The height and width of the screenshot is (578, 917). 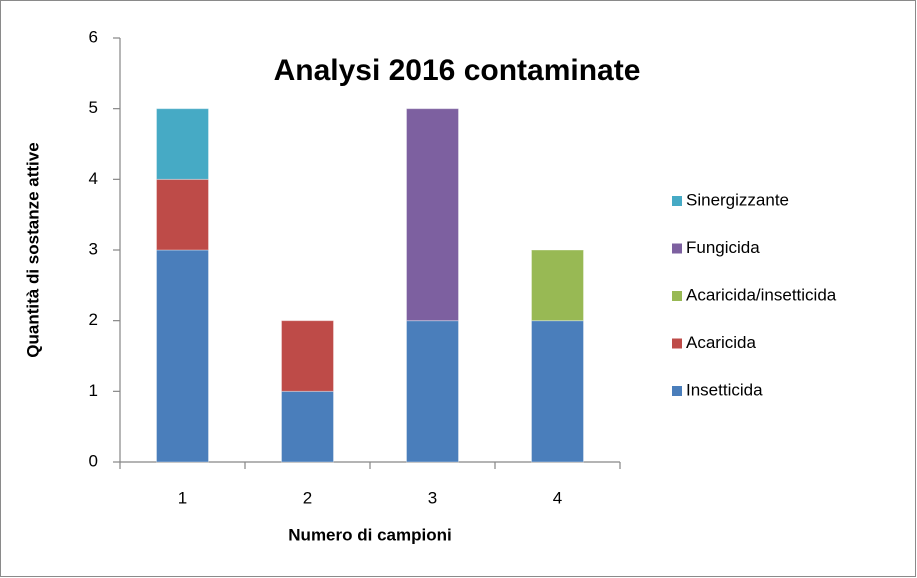 What do you see at coordinates (432, 497) in the screenshot?
I see `x-tick-label: 3` at bounding box center [432, 497].